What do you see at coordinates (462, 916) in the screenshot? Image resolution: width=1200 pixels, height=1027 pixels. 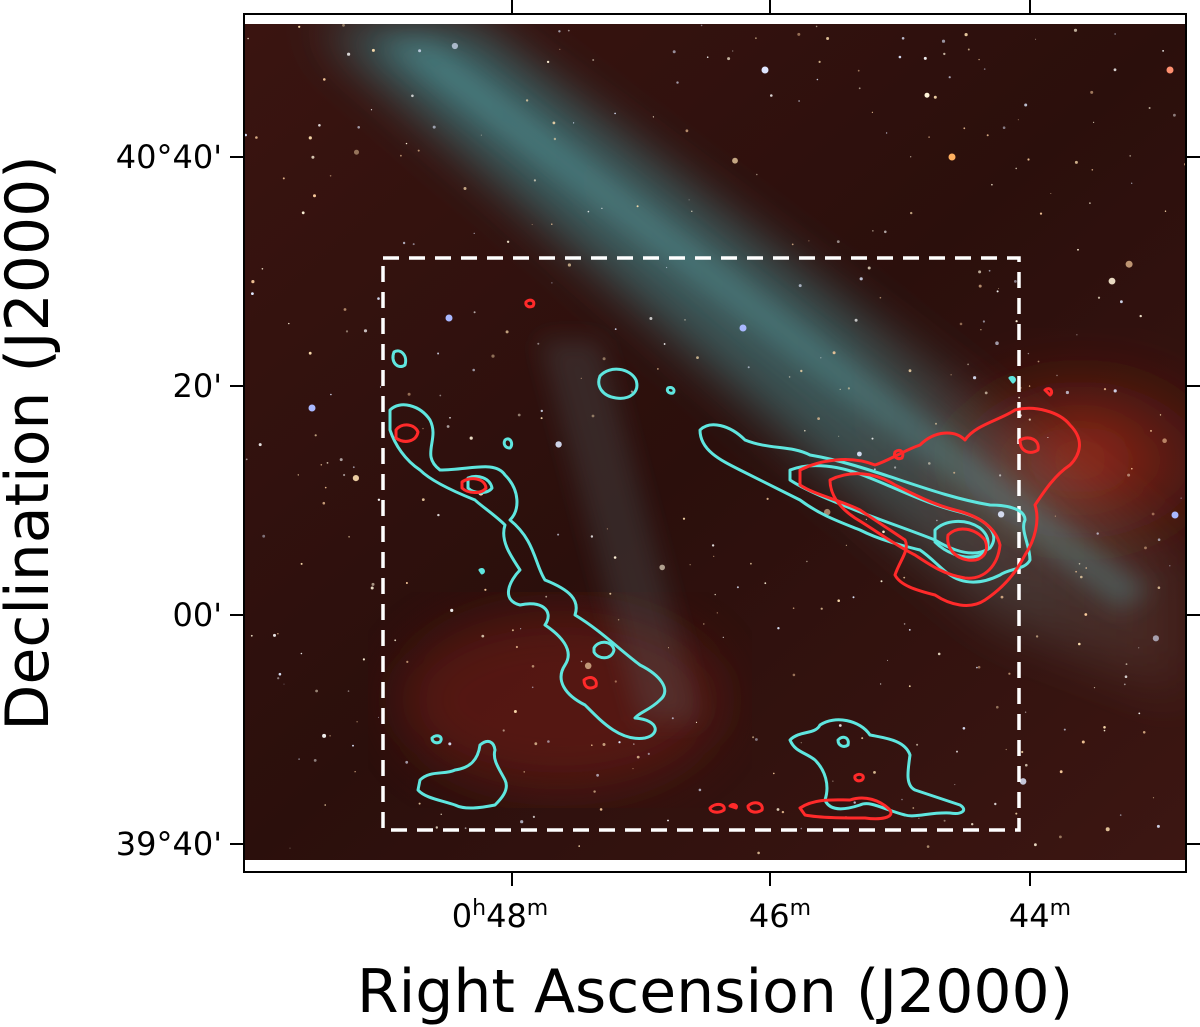 I see `x-tick-prefix: 0` at bounding box center [462, 916].